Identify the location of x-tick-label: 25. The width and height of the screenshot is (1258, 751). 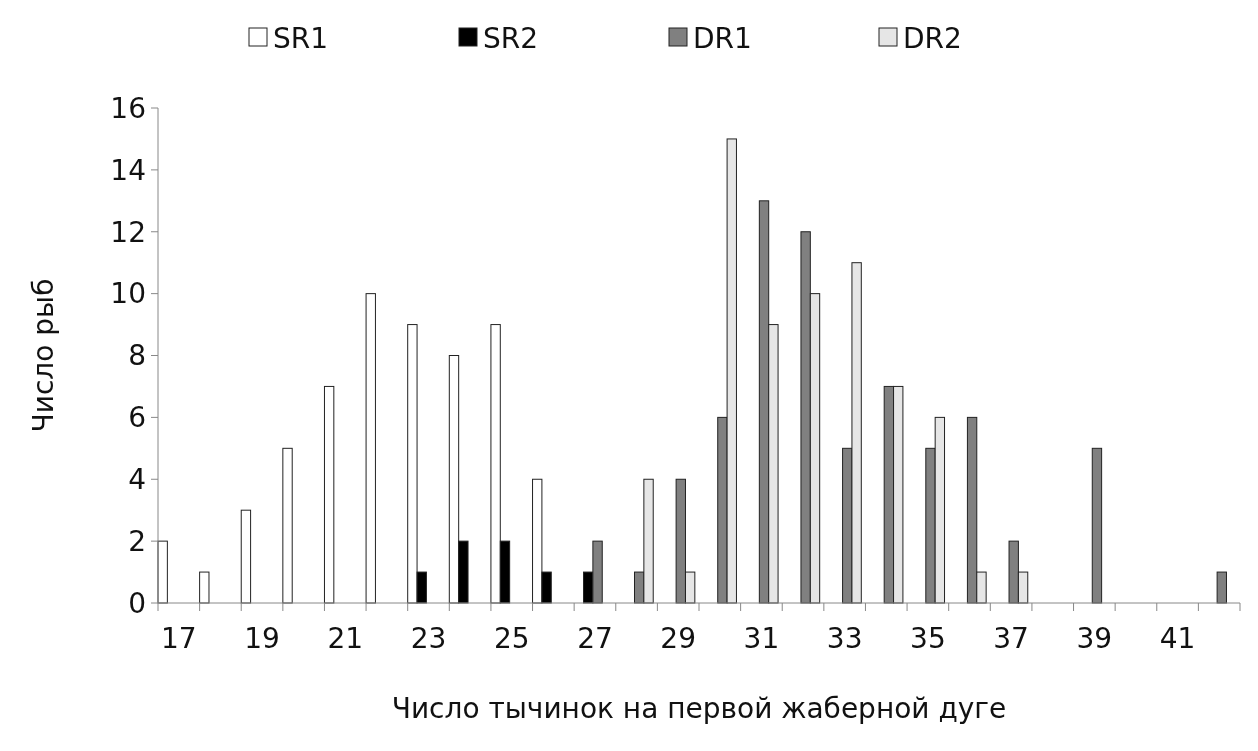
(511, 638).